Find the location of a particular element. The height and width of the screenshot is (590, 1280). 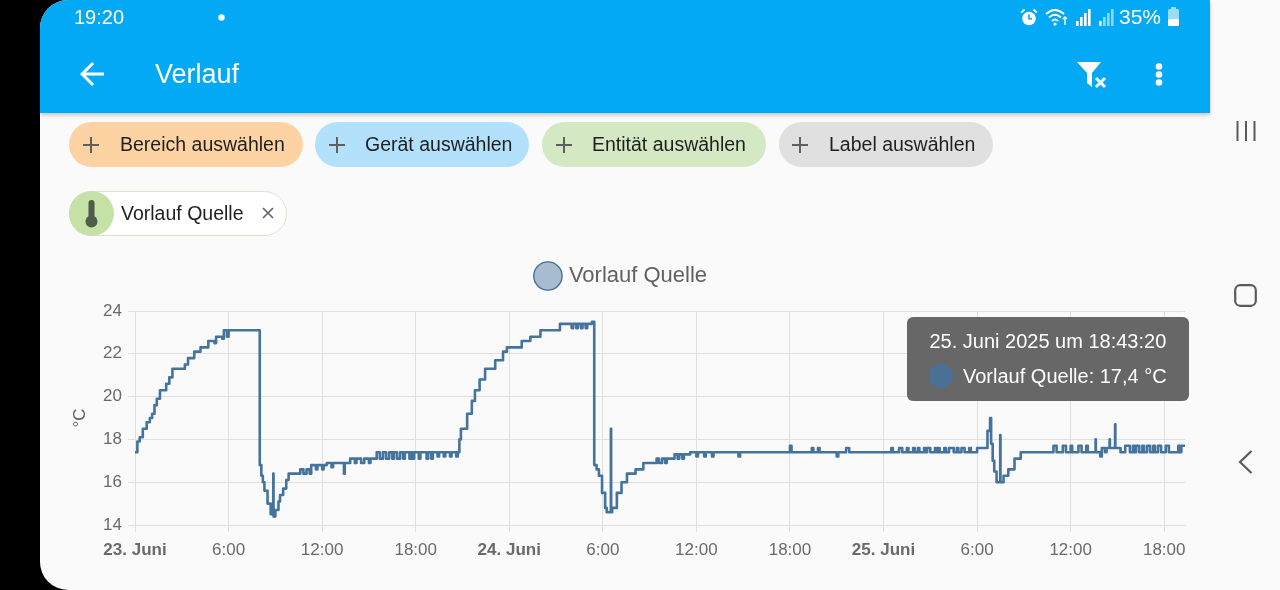

text: Gerät auswählen is located at coordinates (439, 144).